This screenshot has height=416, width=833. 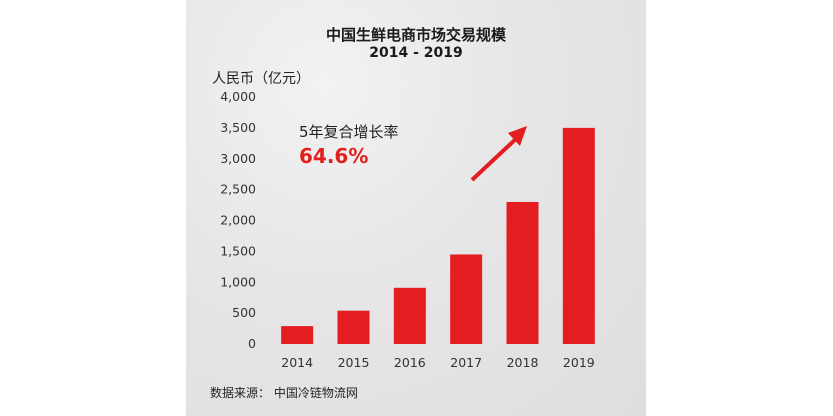 I want to click on y-tick-label: 3,000, so click(x=238, y=158).